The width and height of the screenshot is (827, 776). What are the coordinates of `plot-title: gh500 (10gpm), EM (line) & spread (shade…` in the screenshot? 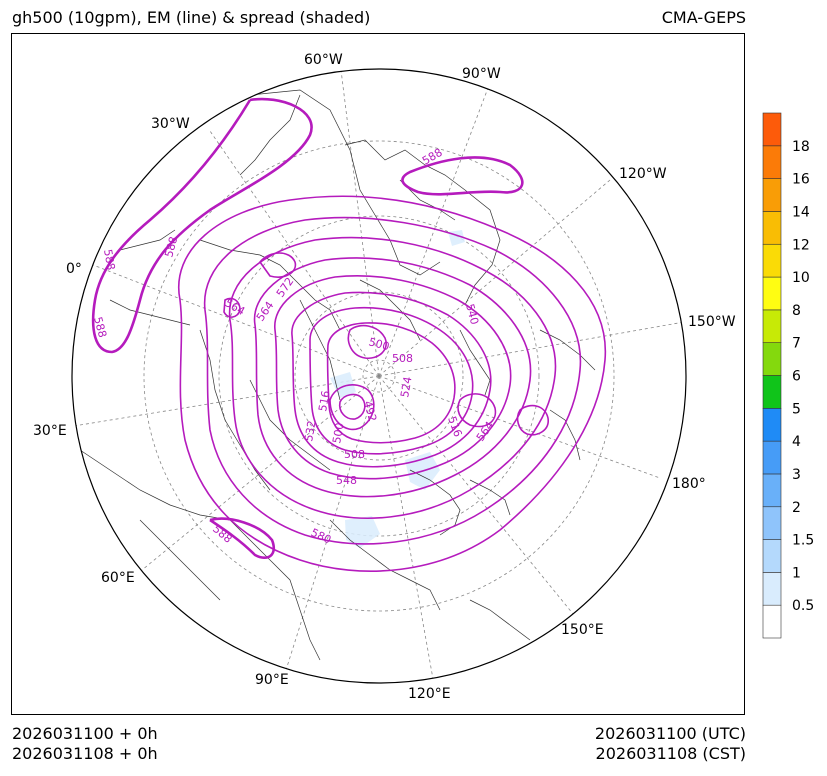 It's located at (191, 17).